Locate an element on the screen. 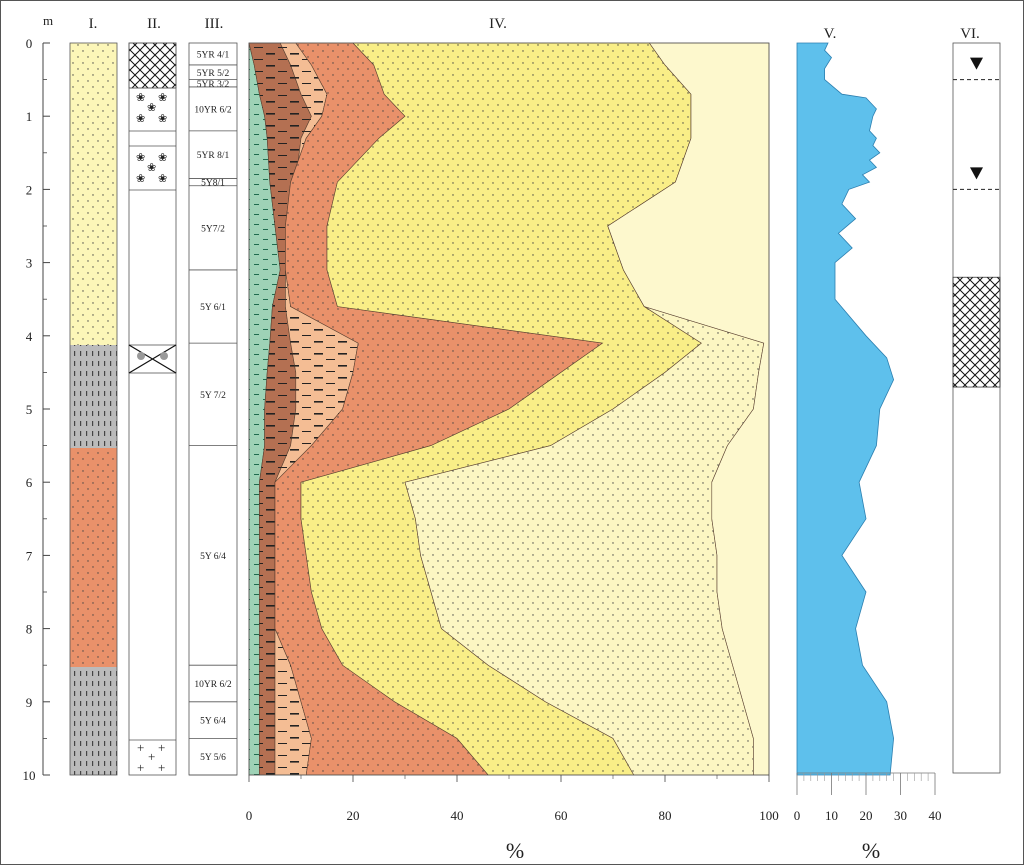  v-tick-label: 0 is located at coordinates (797, 815).